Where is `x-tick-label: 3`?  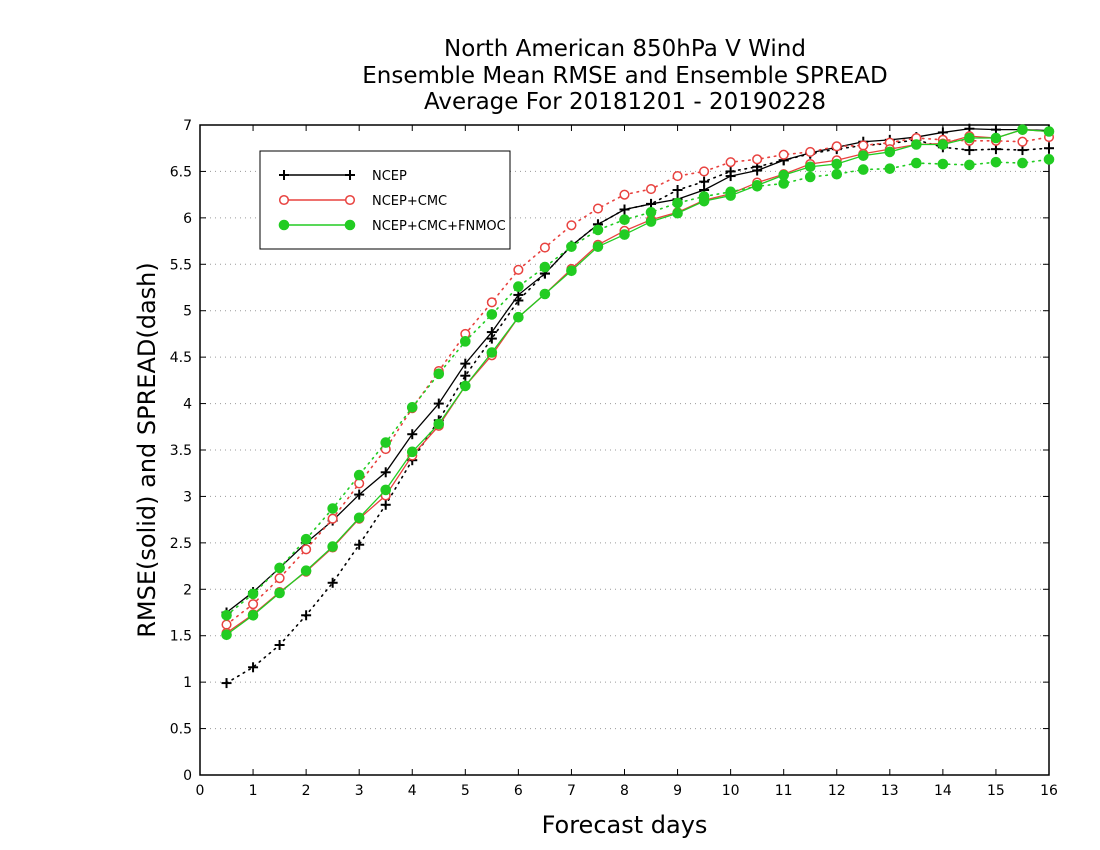 x-tick-label: 3 is located at coordinates (359, 791).